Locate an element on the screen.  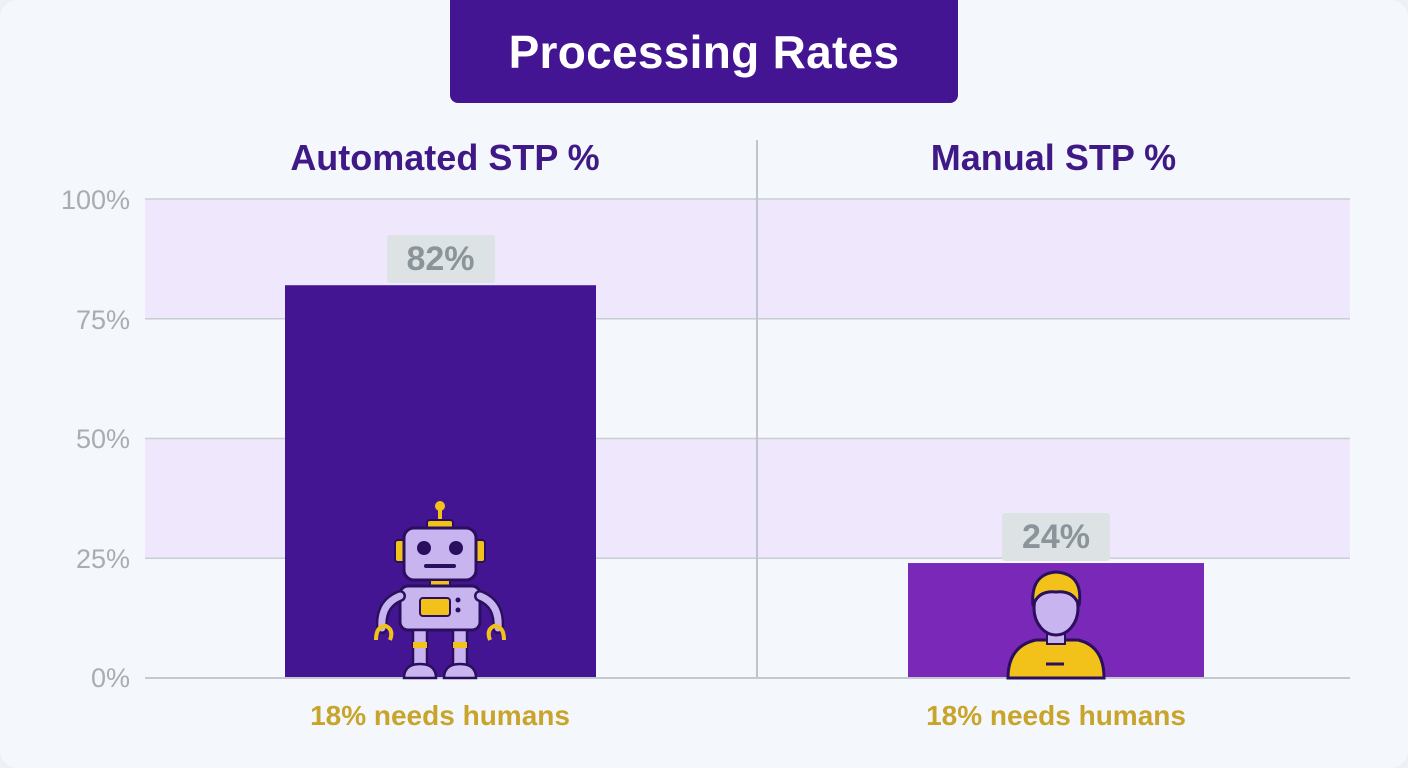
person-icon is located at coordinates (1056, 625).